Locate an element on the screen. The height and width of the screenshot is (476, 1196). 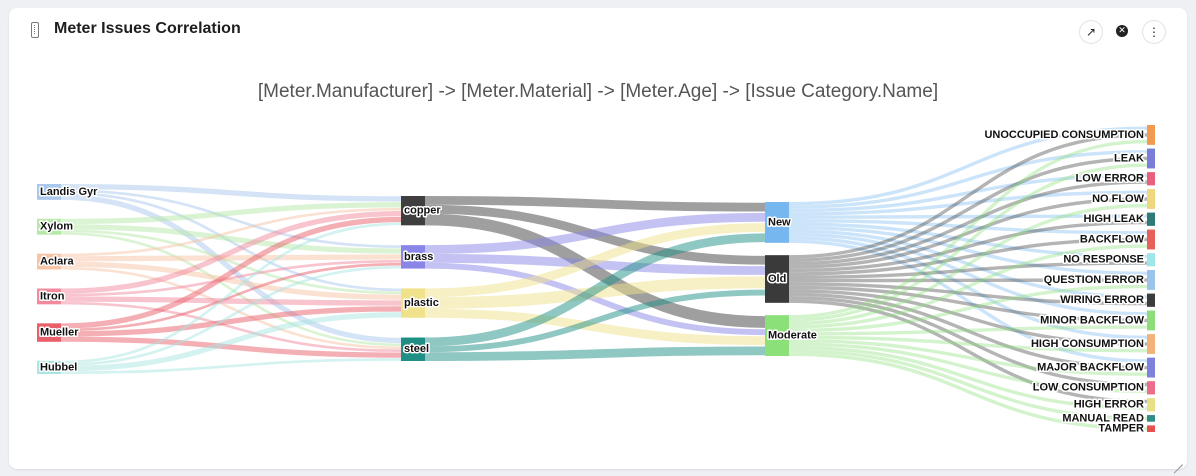
resize-handle-icon is located at coordinates (1178, 460).